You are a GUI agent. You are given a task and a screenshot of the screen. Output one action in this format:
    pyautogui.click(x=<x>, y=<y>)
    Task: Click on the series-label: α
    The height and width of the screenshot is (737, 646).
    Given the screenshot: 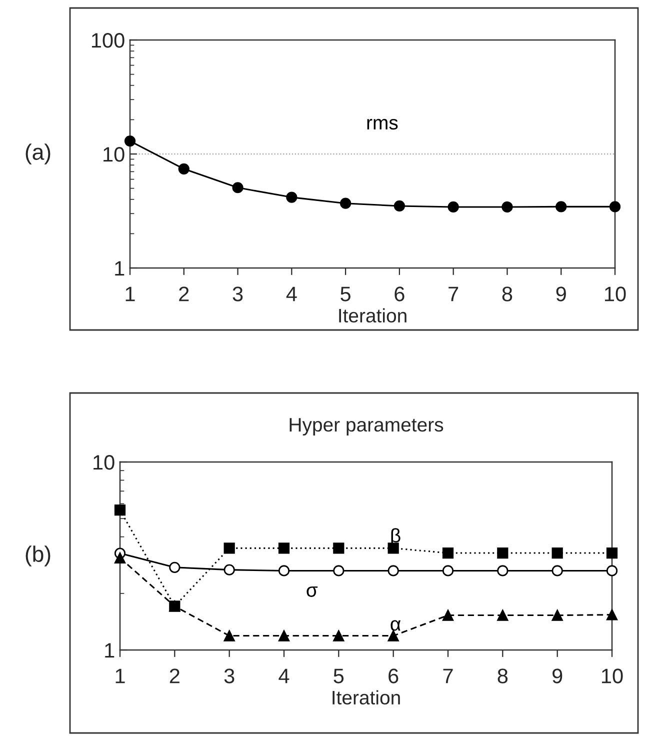 What is the action you would take?
    pyautogui.click(x=395, y=625)
    